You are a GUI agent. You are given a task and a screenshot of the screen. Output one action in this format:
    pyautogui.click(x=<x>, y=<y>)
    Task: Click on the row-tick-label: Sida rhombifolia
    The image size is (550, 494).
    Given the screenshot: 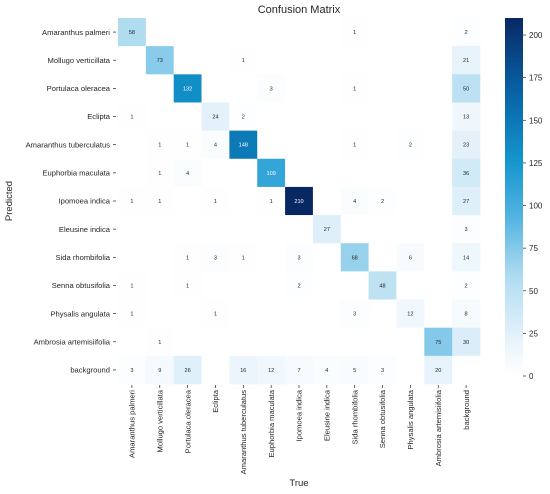 What is the action you would take?
    pyautogui.click(x=83, y=257)
    